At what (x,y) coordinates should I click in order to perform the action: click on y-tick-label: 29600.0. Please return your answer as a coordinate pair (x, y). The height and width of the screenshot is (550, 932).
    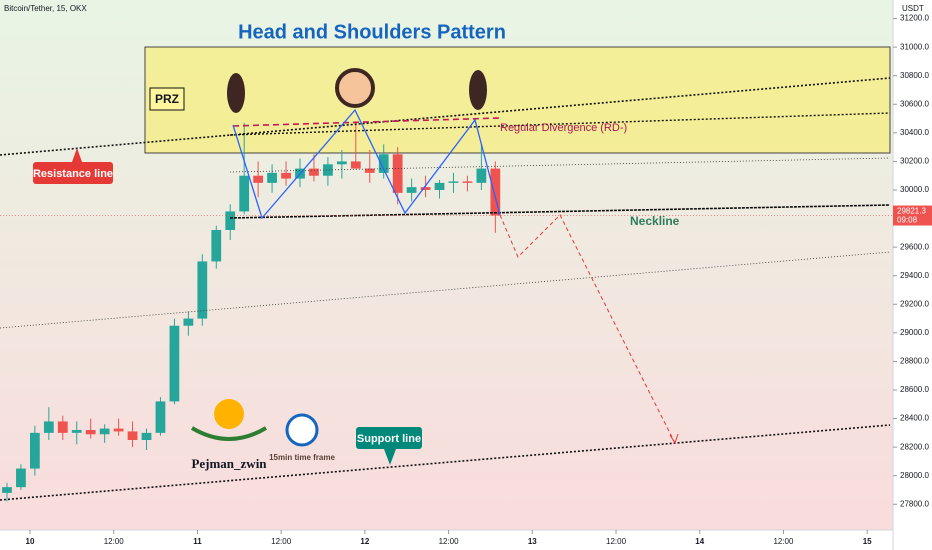
    Looking at the image, I should click on (914, 246).